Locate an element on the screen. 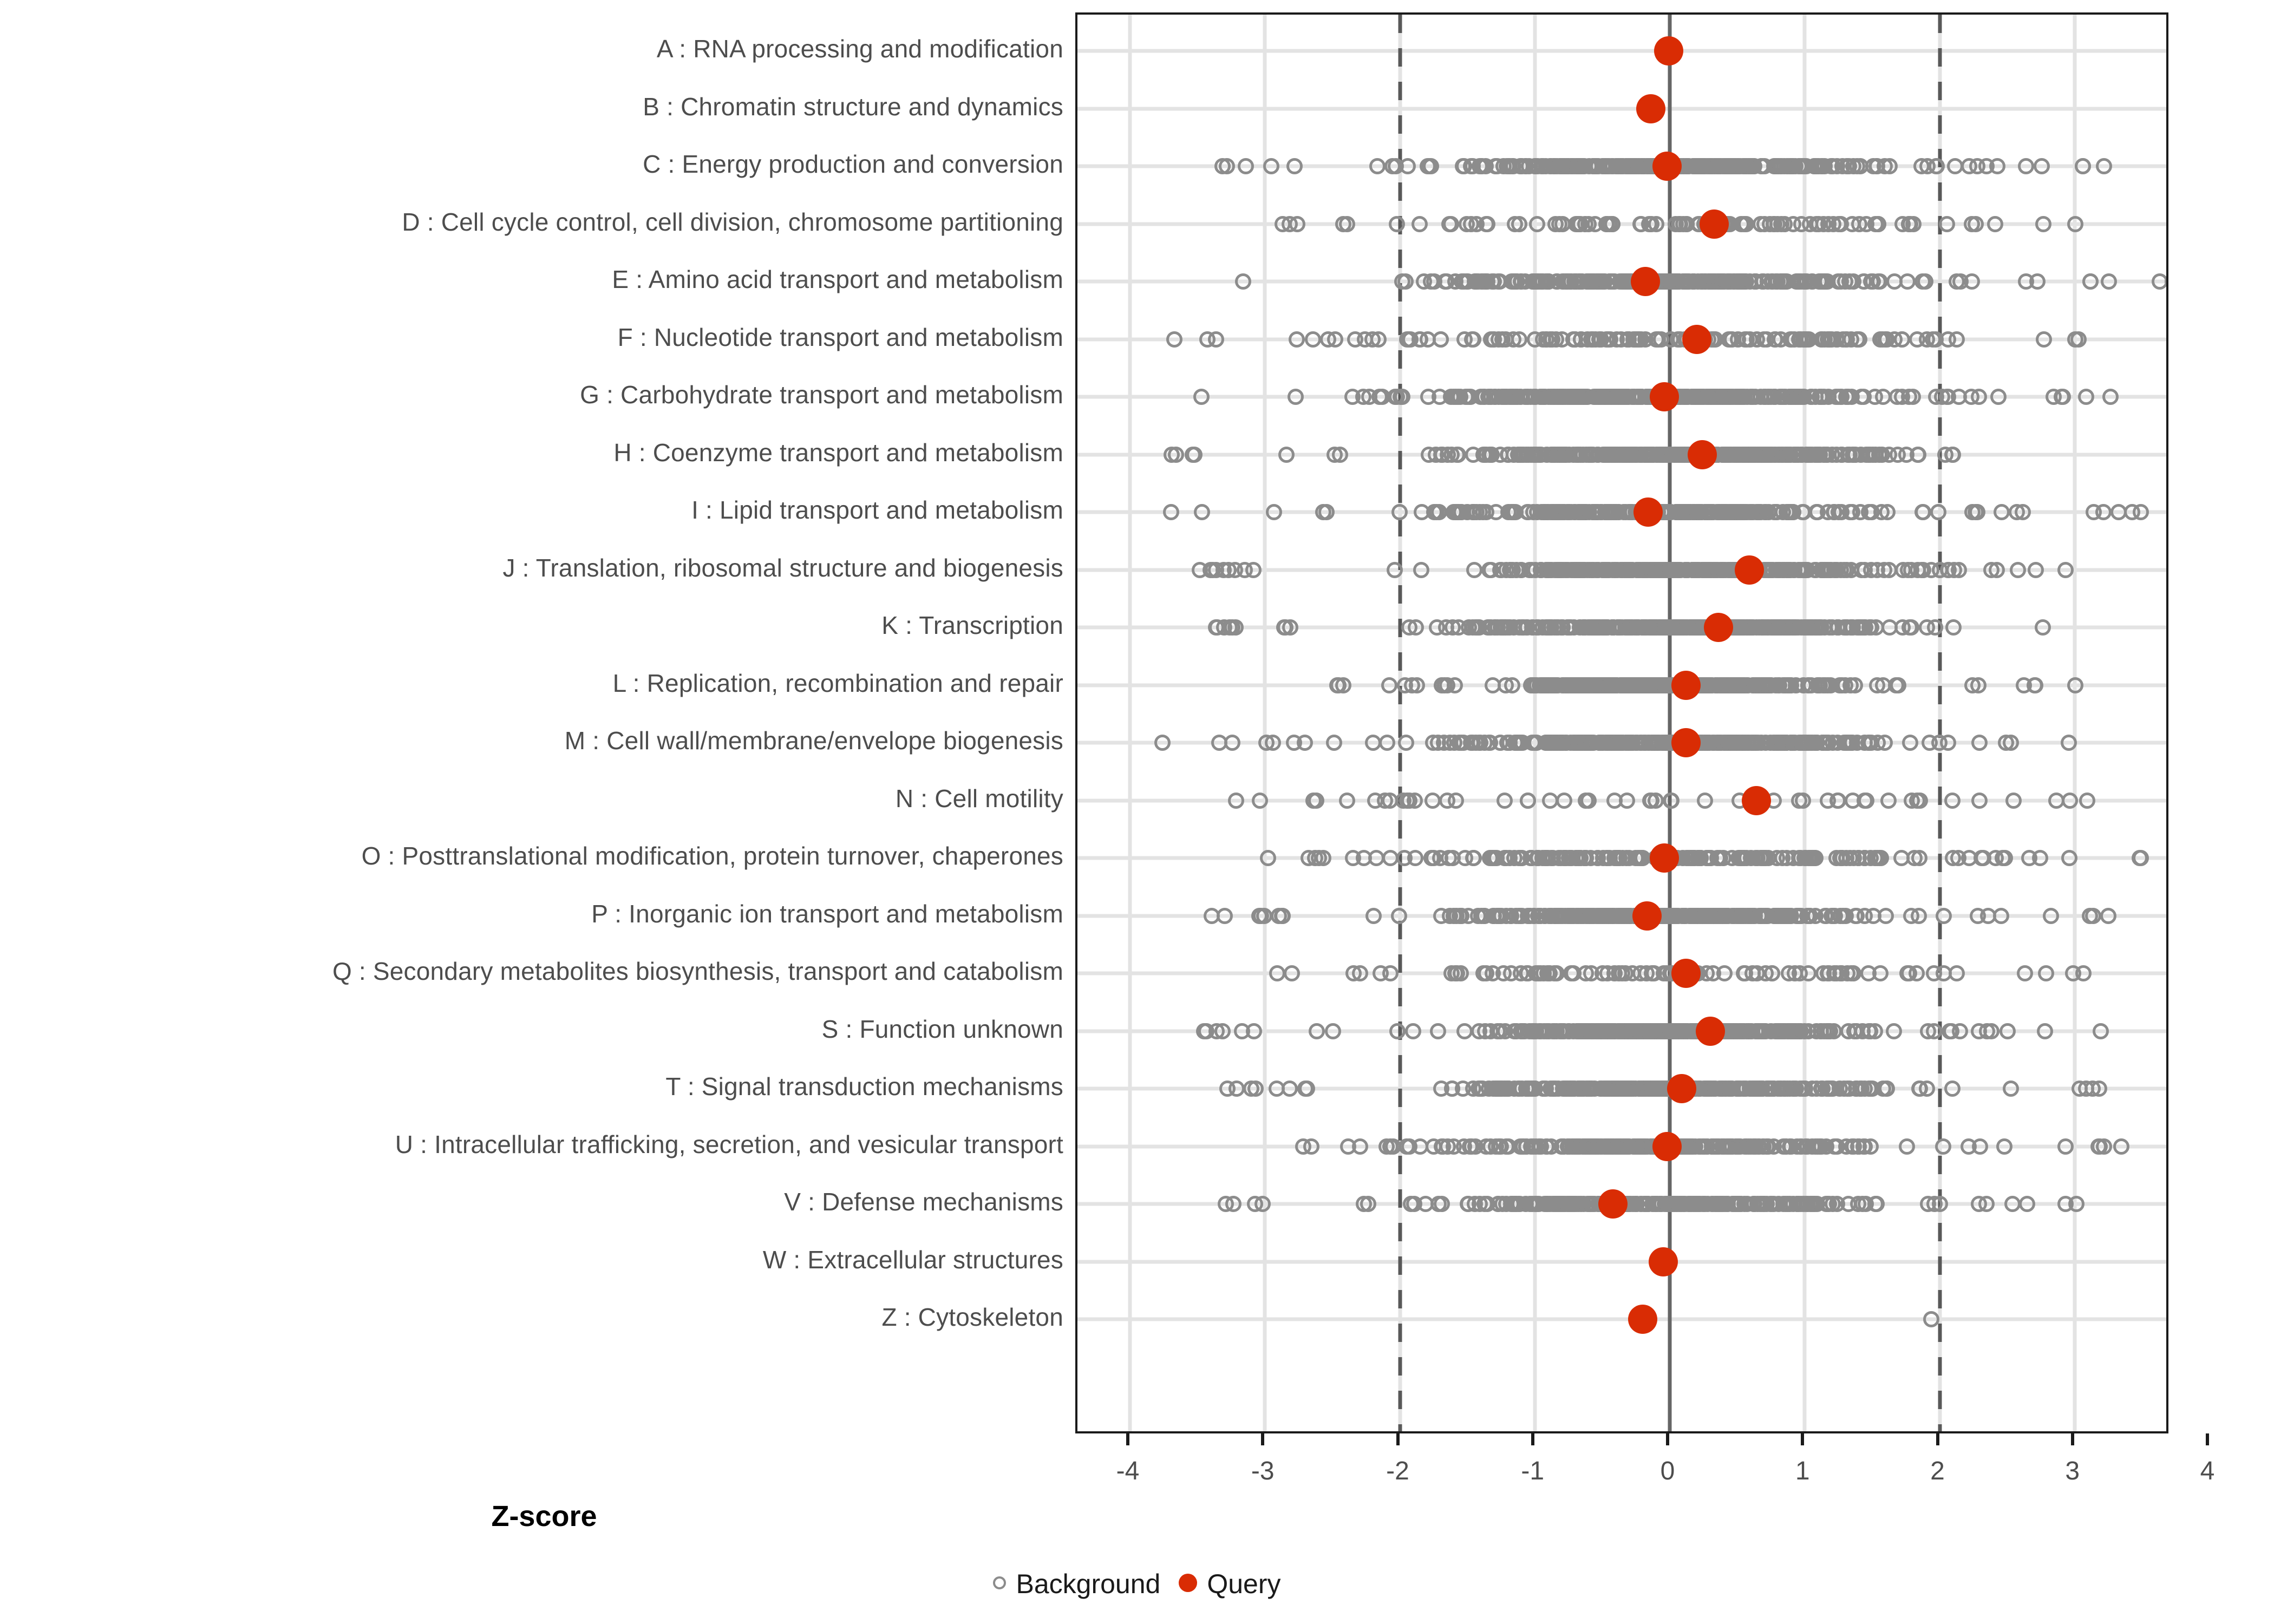 The image size is (2274, 1624). y-axis-label-b: B : Chromatin structure and dynamics is located at coordinates (853, 106).